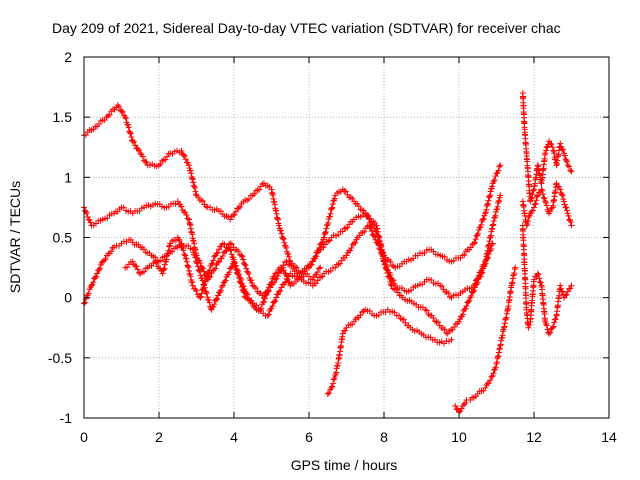  Describe the element at coordinates (68, 57) in the screenshot. I see `y-tick-label: 2` at that location.